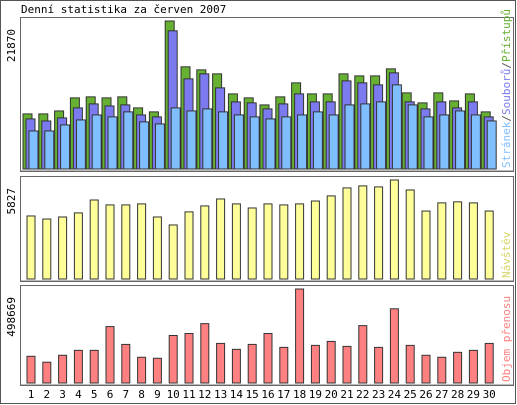  What do you see at coordinates (123, 9) in the screenshot?
I see `chart-title: Denní statistika za červen 2007` at bounding box center [123, 9].